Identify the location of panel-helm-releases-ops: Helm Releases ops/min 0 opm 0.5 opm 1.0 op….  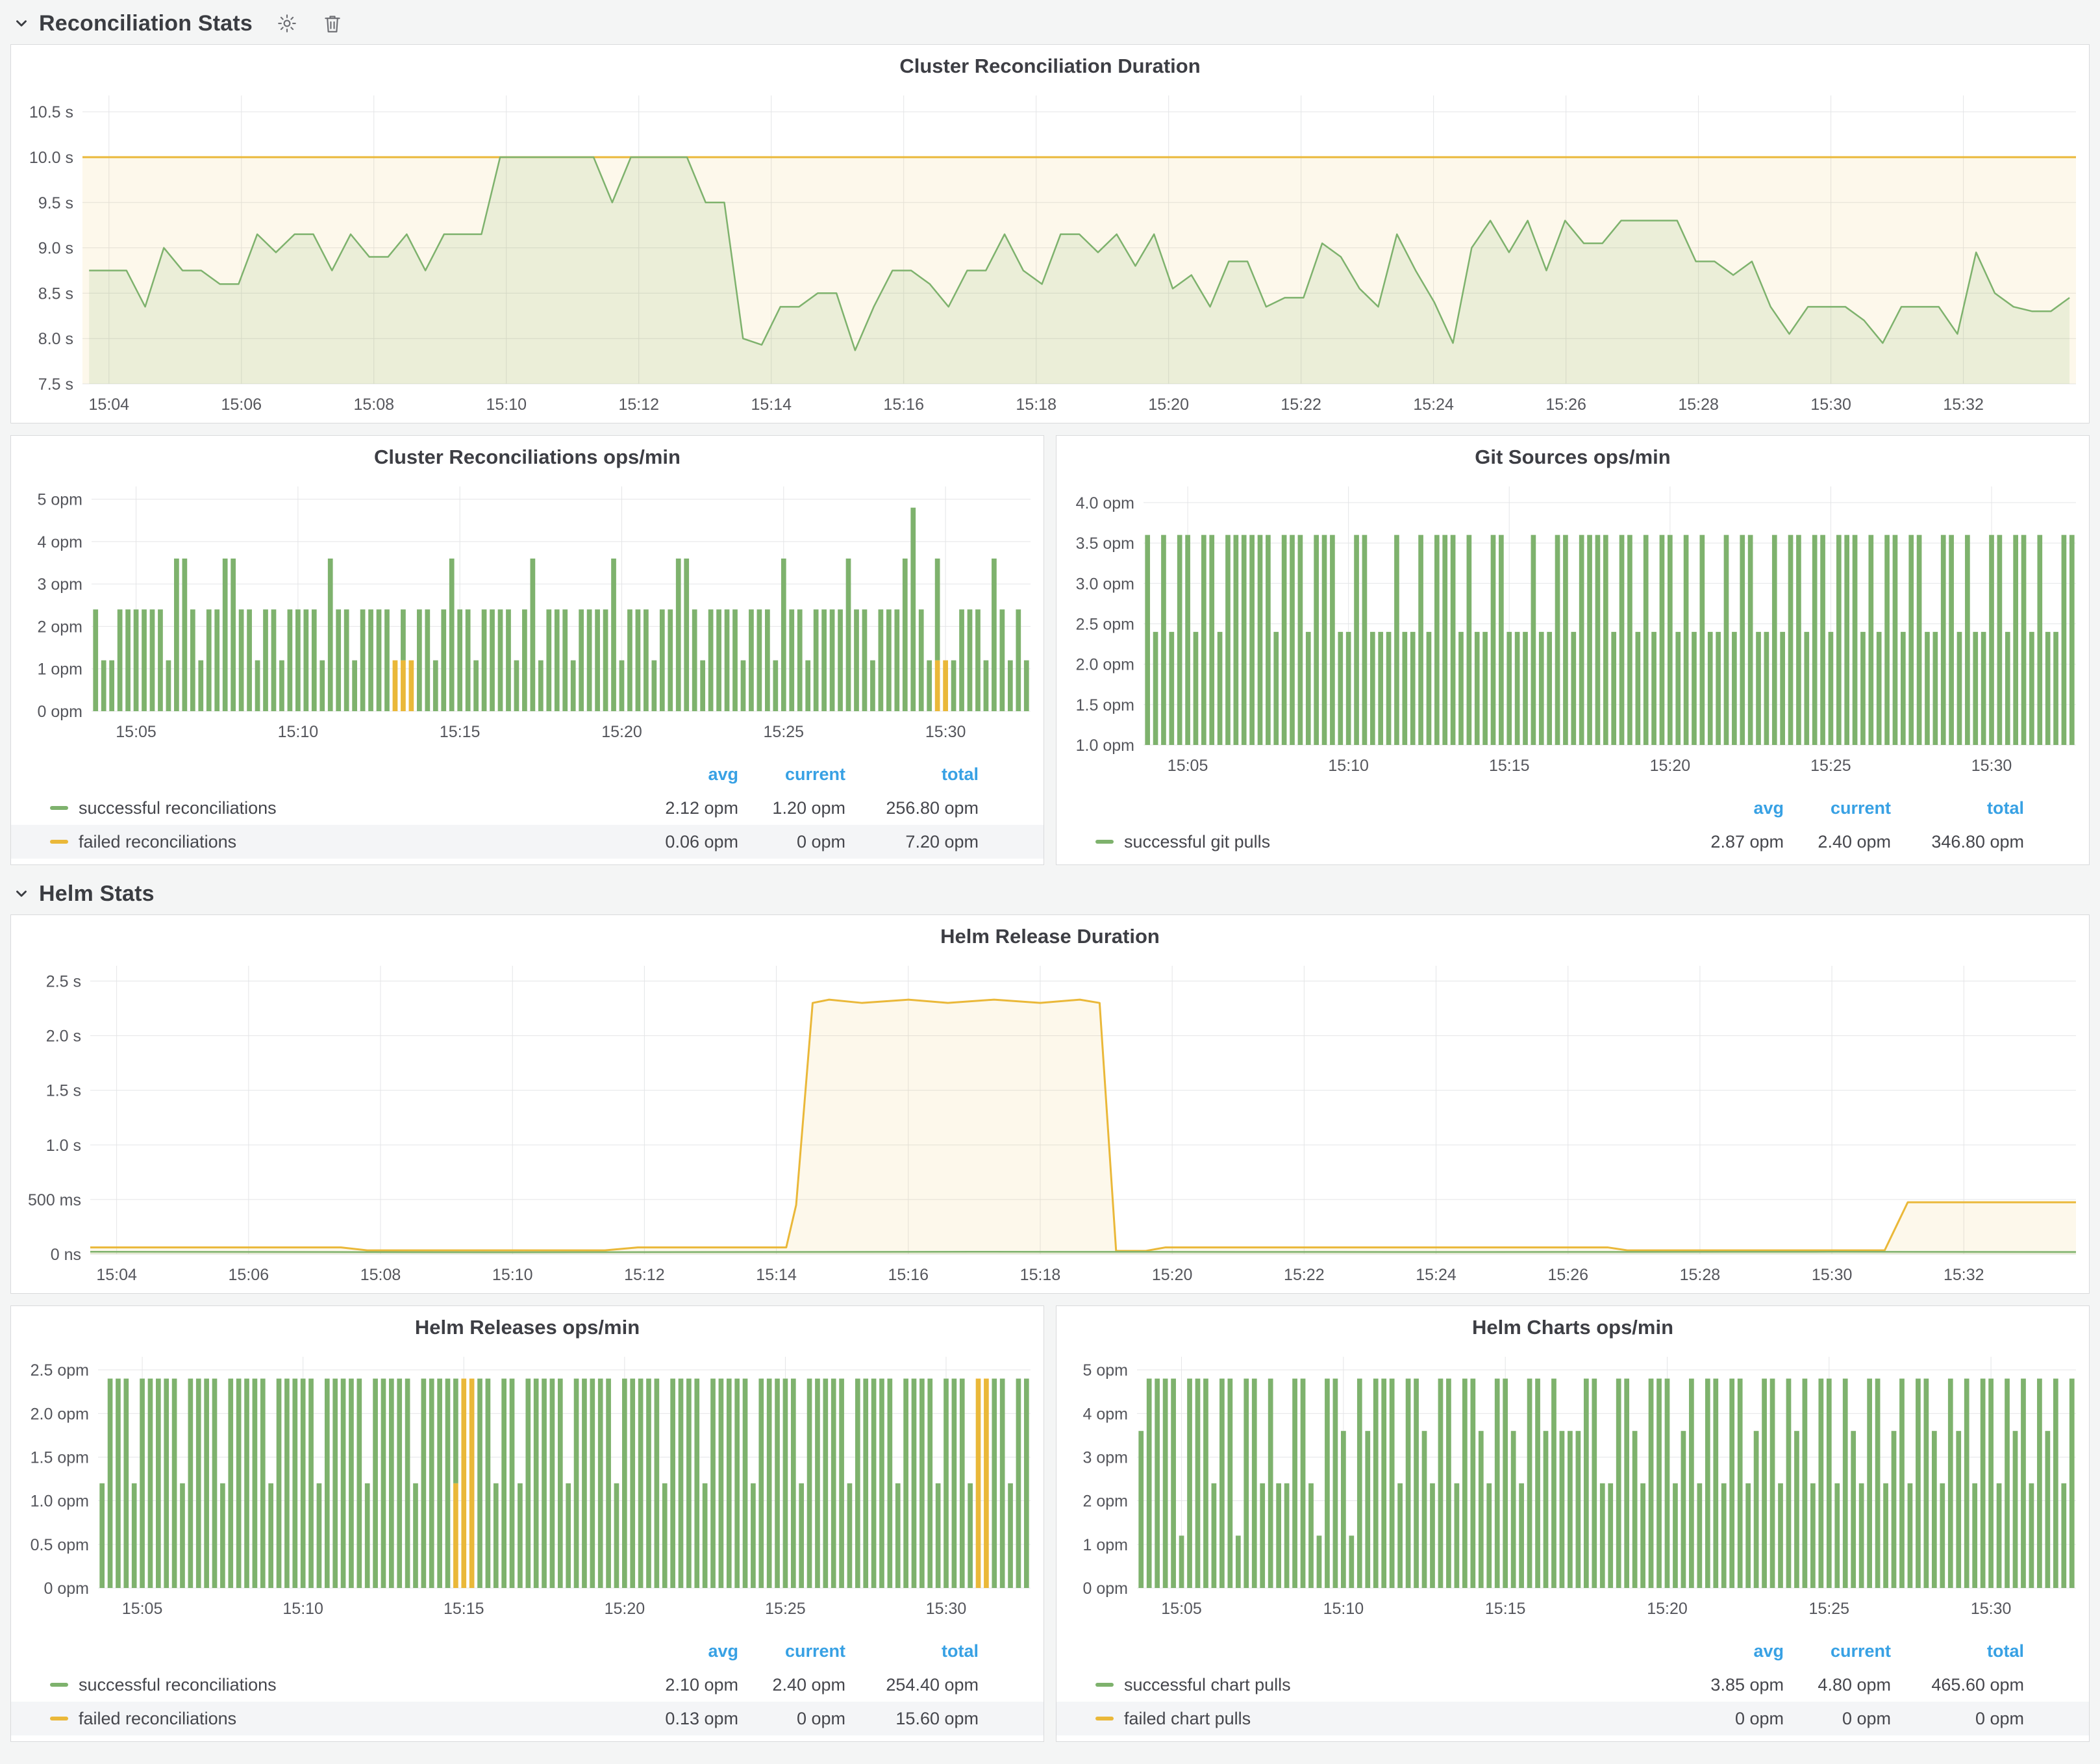
(527, 1524).